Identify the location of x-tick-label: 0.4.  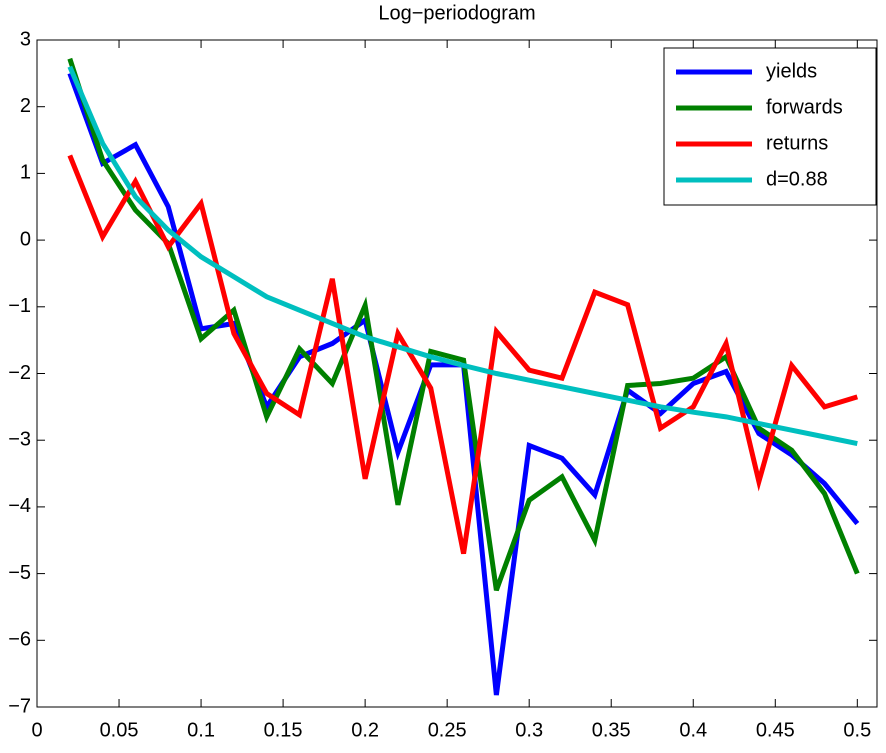
(693, 730).